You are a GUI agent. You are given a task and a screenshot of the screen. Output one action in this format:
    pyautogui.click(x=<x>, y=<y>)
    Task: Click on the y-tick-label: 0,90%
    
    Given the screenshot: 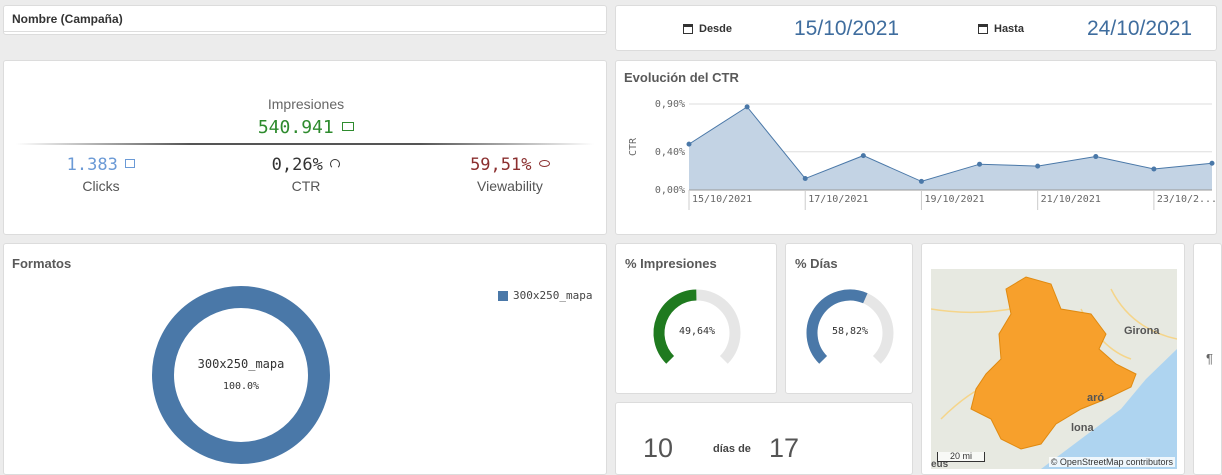 What is the action you would take?
    pyautogui.click(x=670, y=104)
    